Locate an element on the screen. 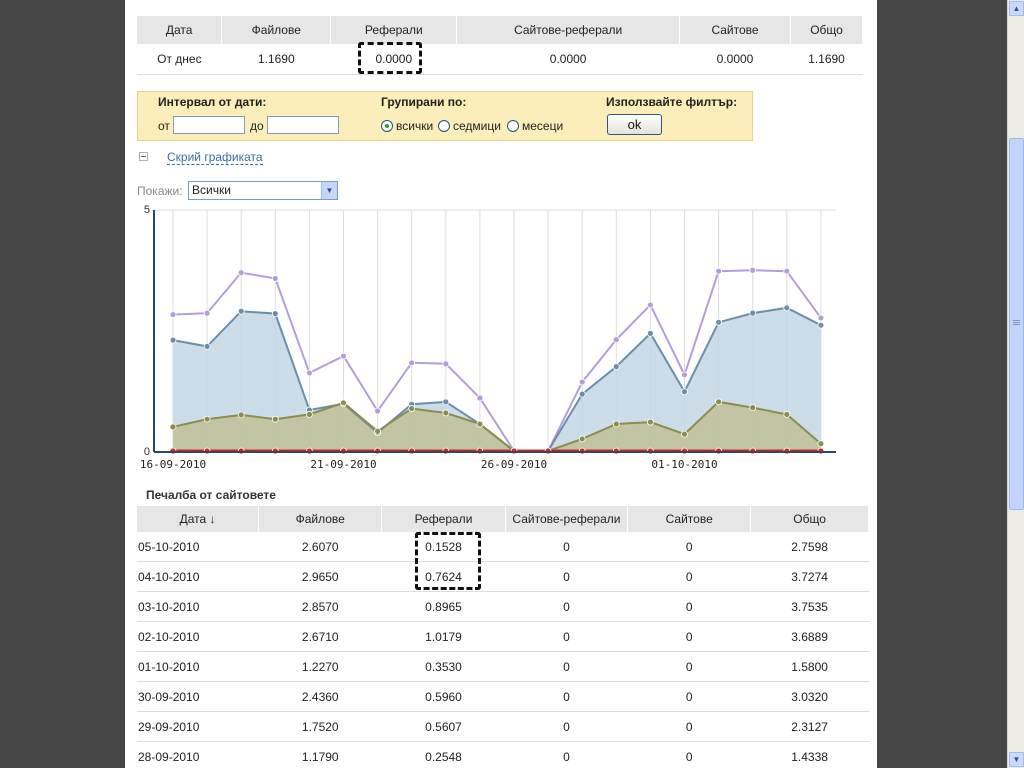 The height and width of the screenshot is (768, 1024). date-to-input is located at coordinates (303, 125).